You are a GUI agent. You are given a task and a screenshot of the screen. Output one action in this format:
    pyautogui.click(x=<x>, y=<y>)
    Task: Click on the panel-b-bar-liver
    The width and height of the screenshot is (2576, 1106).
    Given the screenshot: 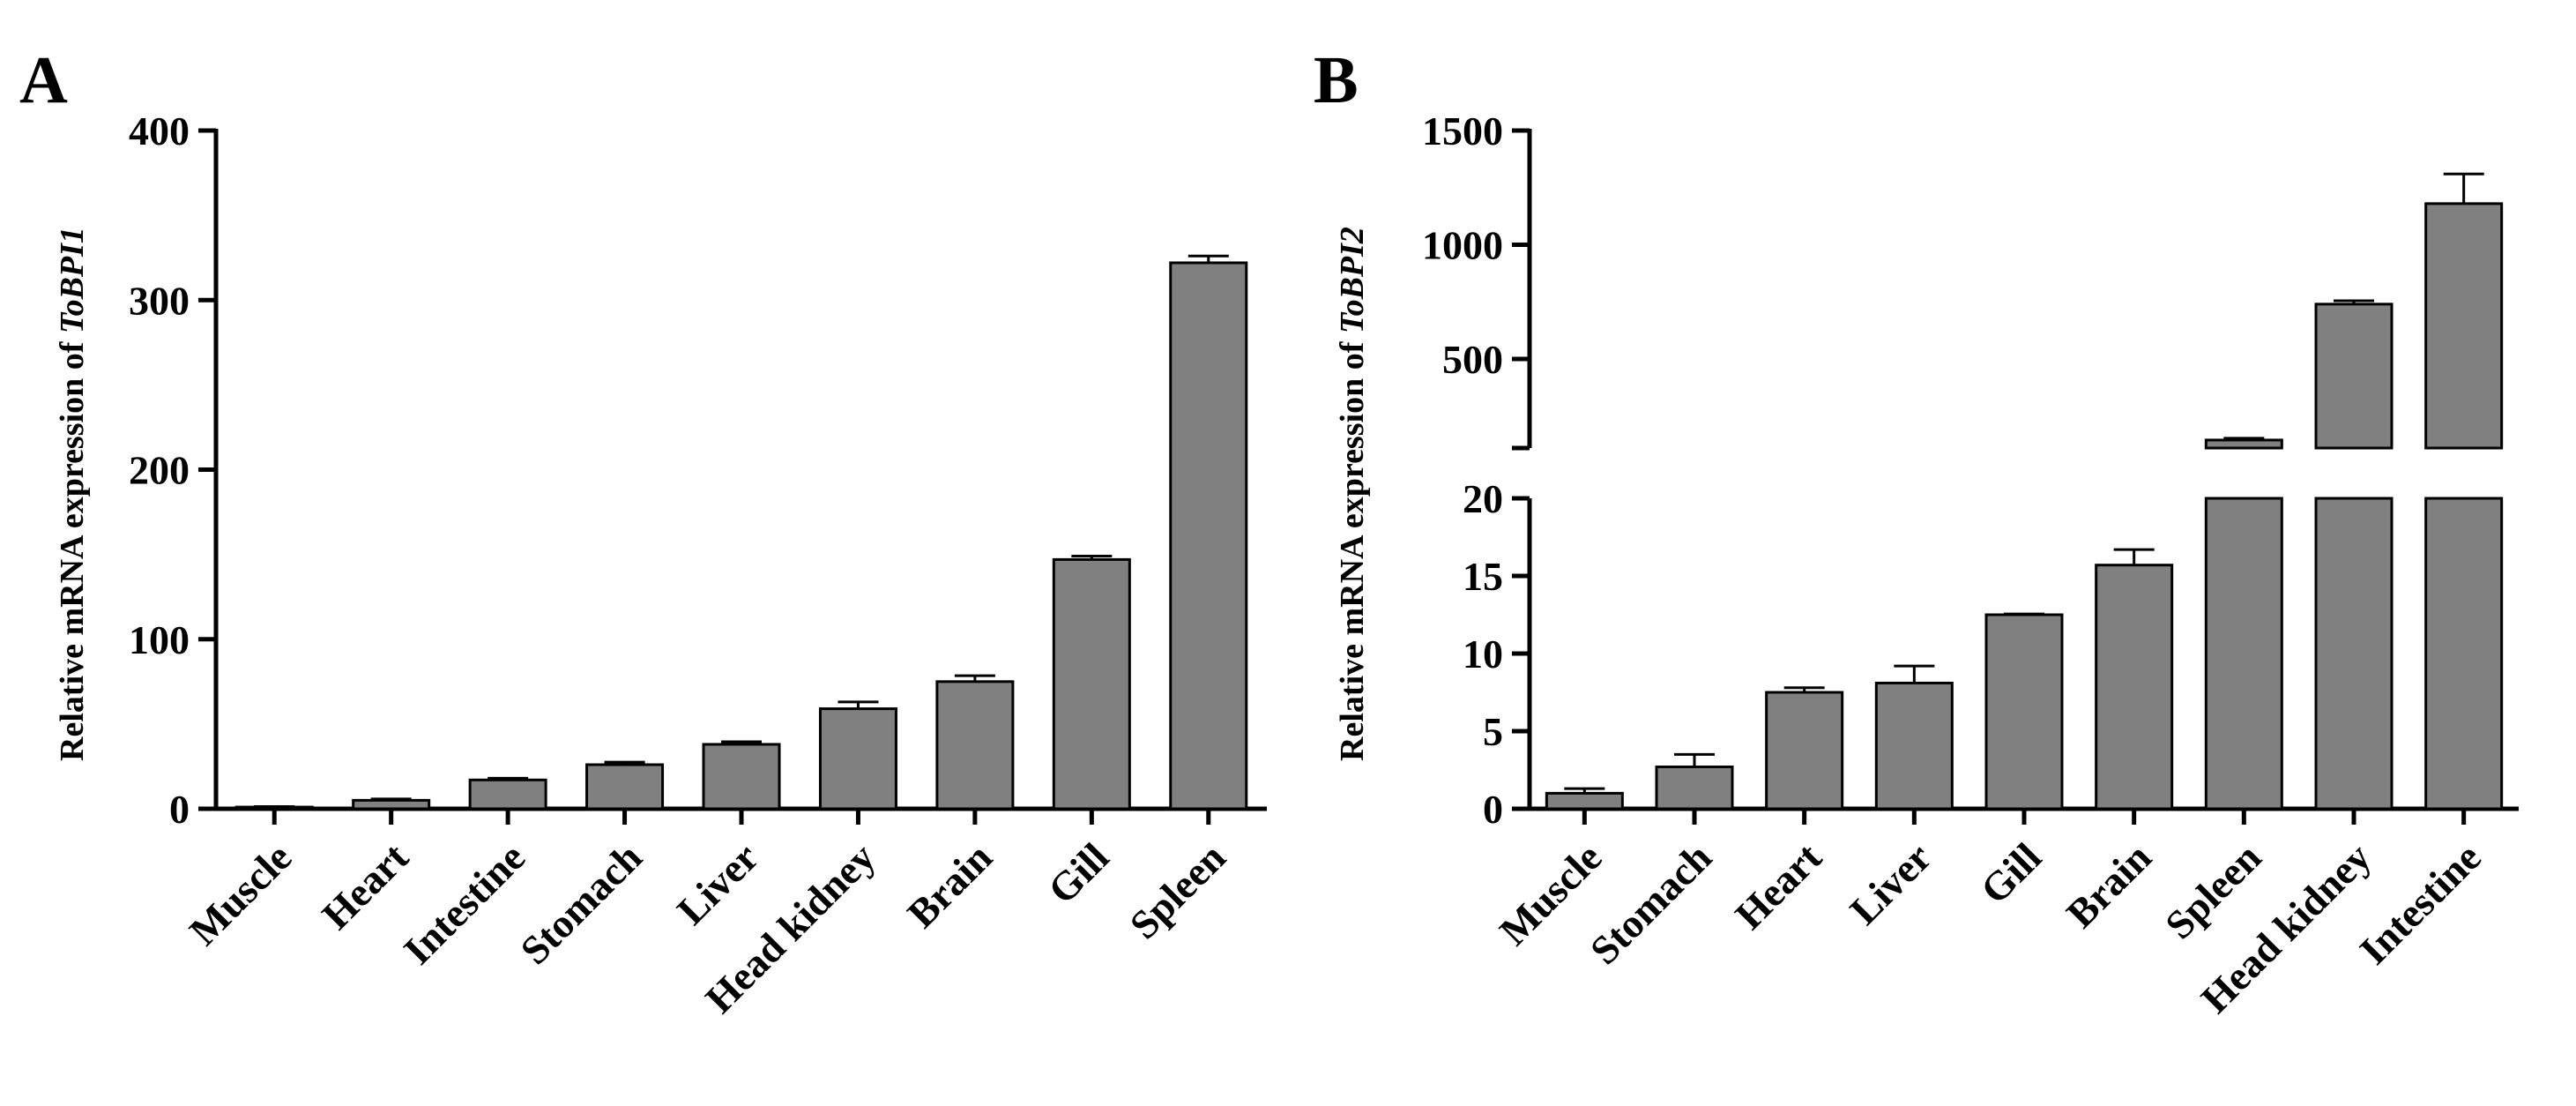 What is the action you would take?
    pyautogui.click(x=1914, y=746)
    